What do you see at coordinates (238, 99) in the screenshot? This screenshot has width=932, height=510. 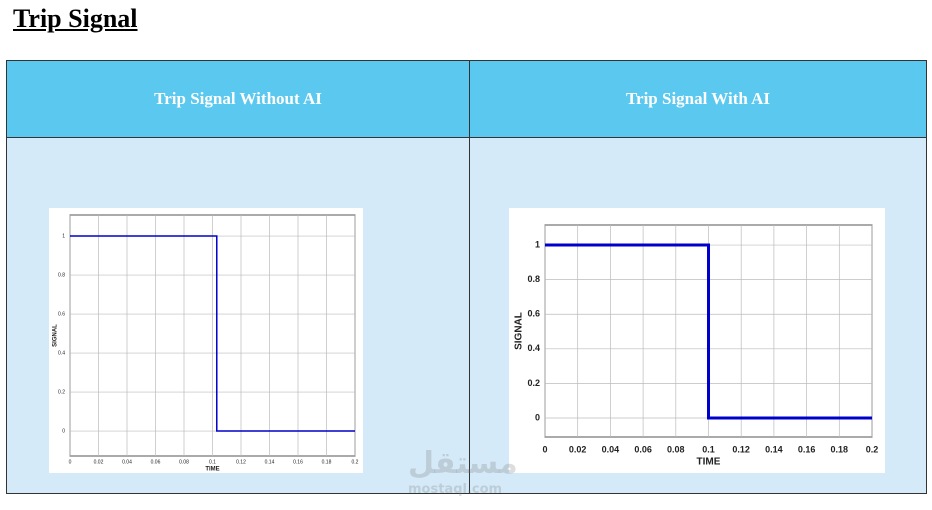 I see `table-header: Trip Signal Without AI` at bounding box center [238, 99].